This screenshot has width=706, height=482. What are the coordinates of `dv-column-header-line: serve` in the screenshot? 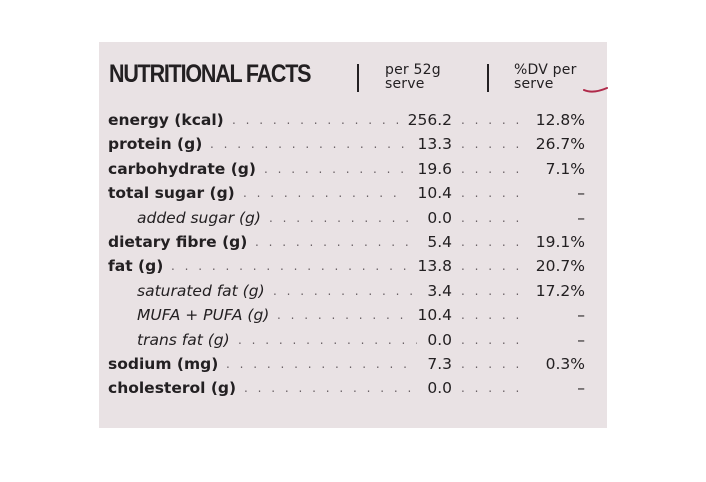 It's located at (534, 84).